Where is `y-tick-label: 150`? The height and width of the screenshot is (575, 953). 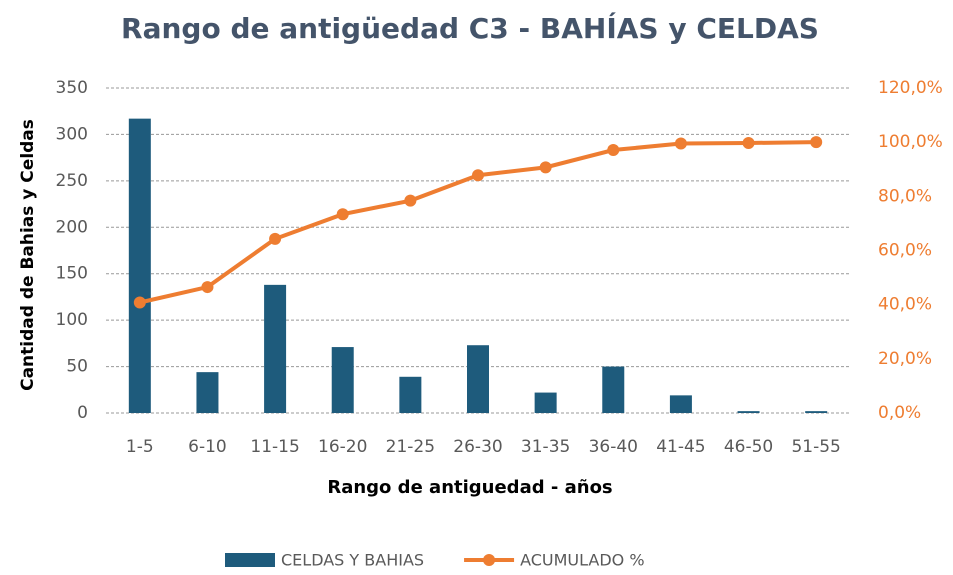 y-tick-label: 150 is located at coordinates (72, 274).